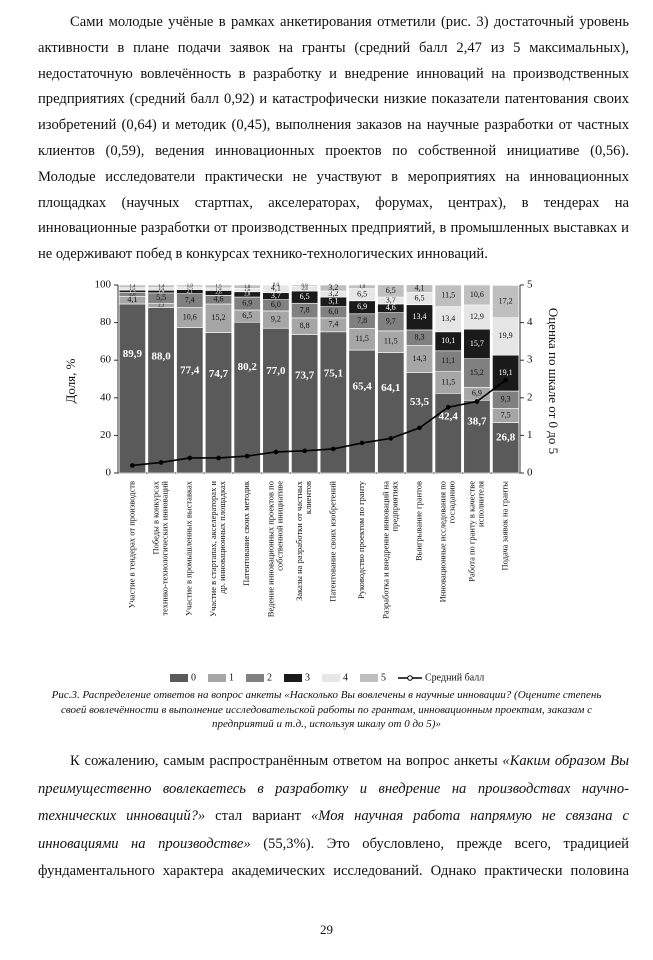  I want to click on data-label: 1,5, so click(190, 288).